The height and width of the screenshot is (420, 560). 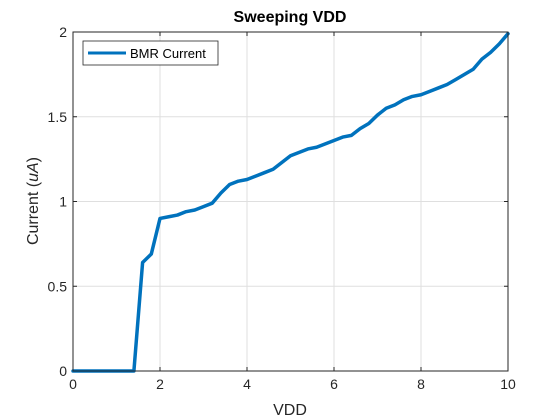 I want to click on chart-title: Sweeping VDD, so click(x=290, y=17).